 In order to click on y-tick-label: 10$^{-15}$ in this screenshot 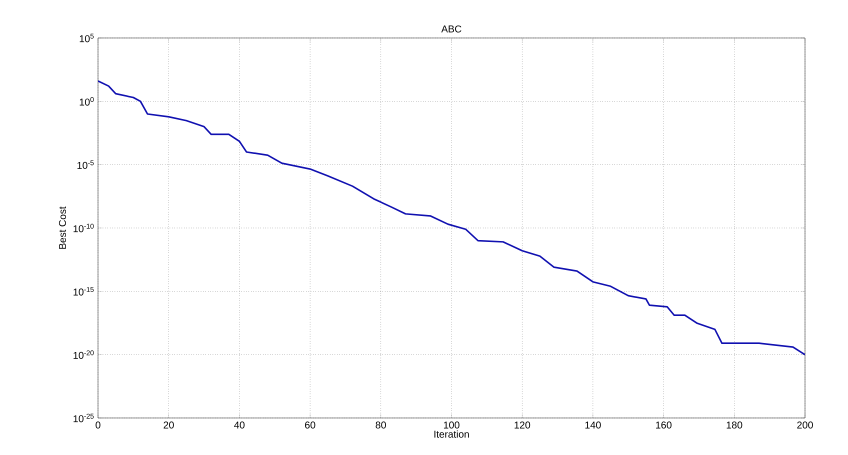, I will do `click(84, 291)`.